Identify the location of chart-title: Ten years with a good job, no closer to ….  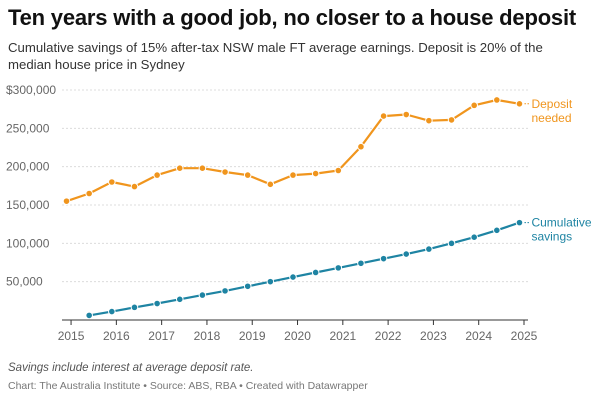
(292, 17).